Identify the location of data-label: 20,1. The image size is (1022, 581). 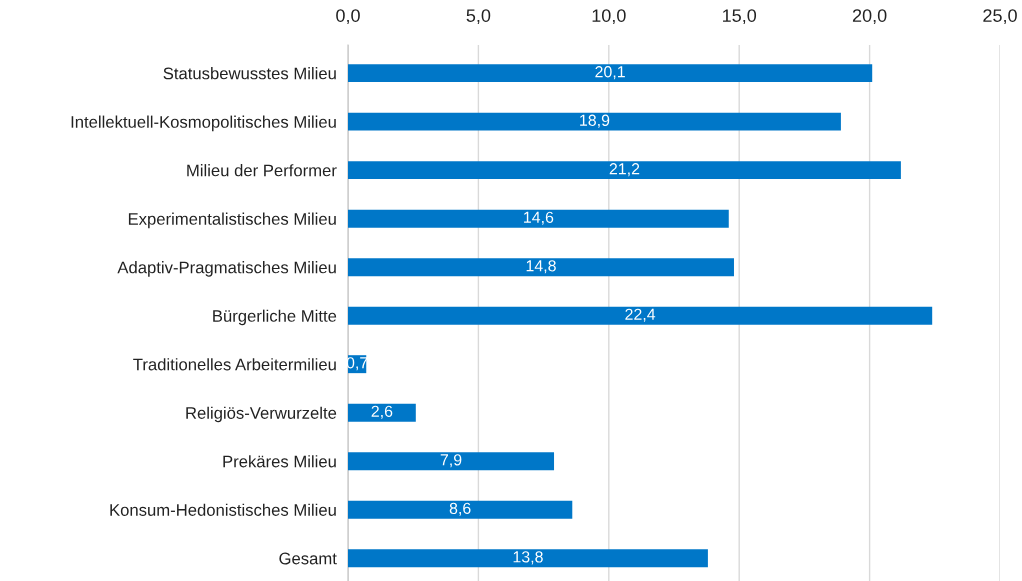
(610, 73).